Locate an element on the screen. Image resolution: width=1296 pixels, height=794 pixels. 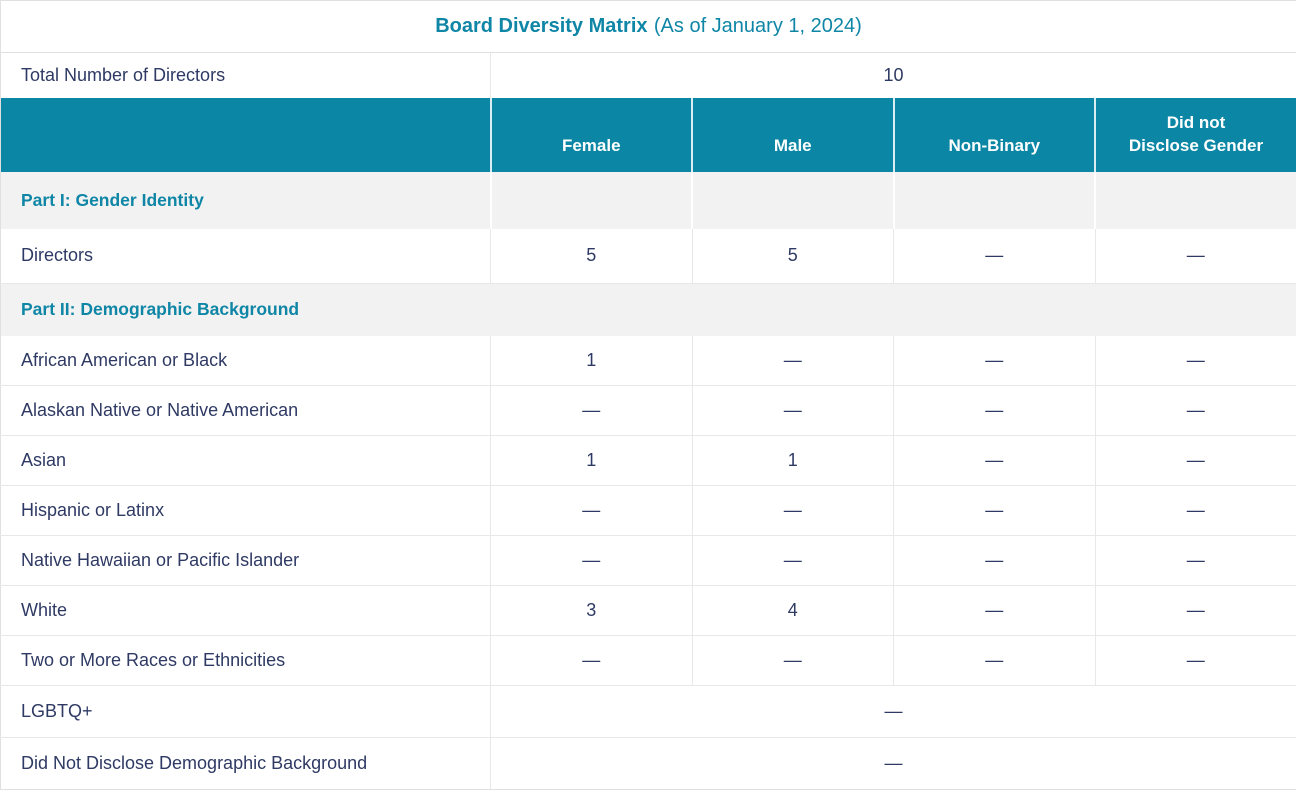
column-header-did-not-disclose: Did not Disclose Gender is located at coordinates (1195, 134).